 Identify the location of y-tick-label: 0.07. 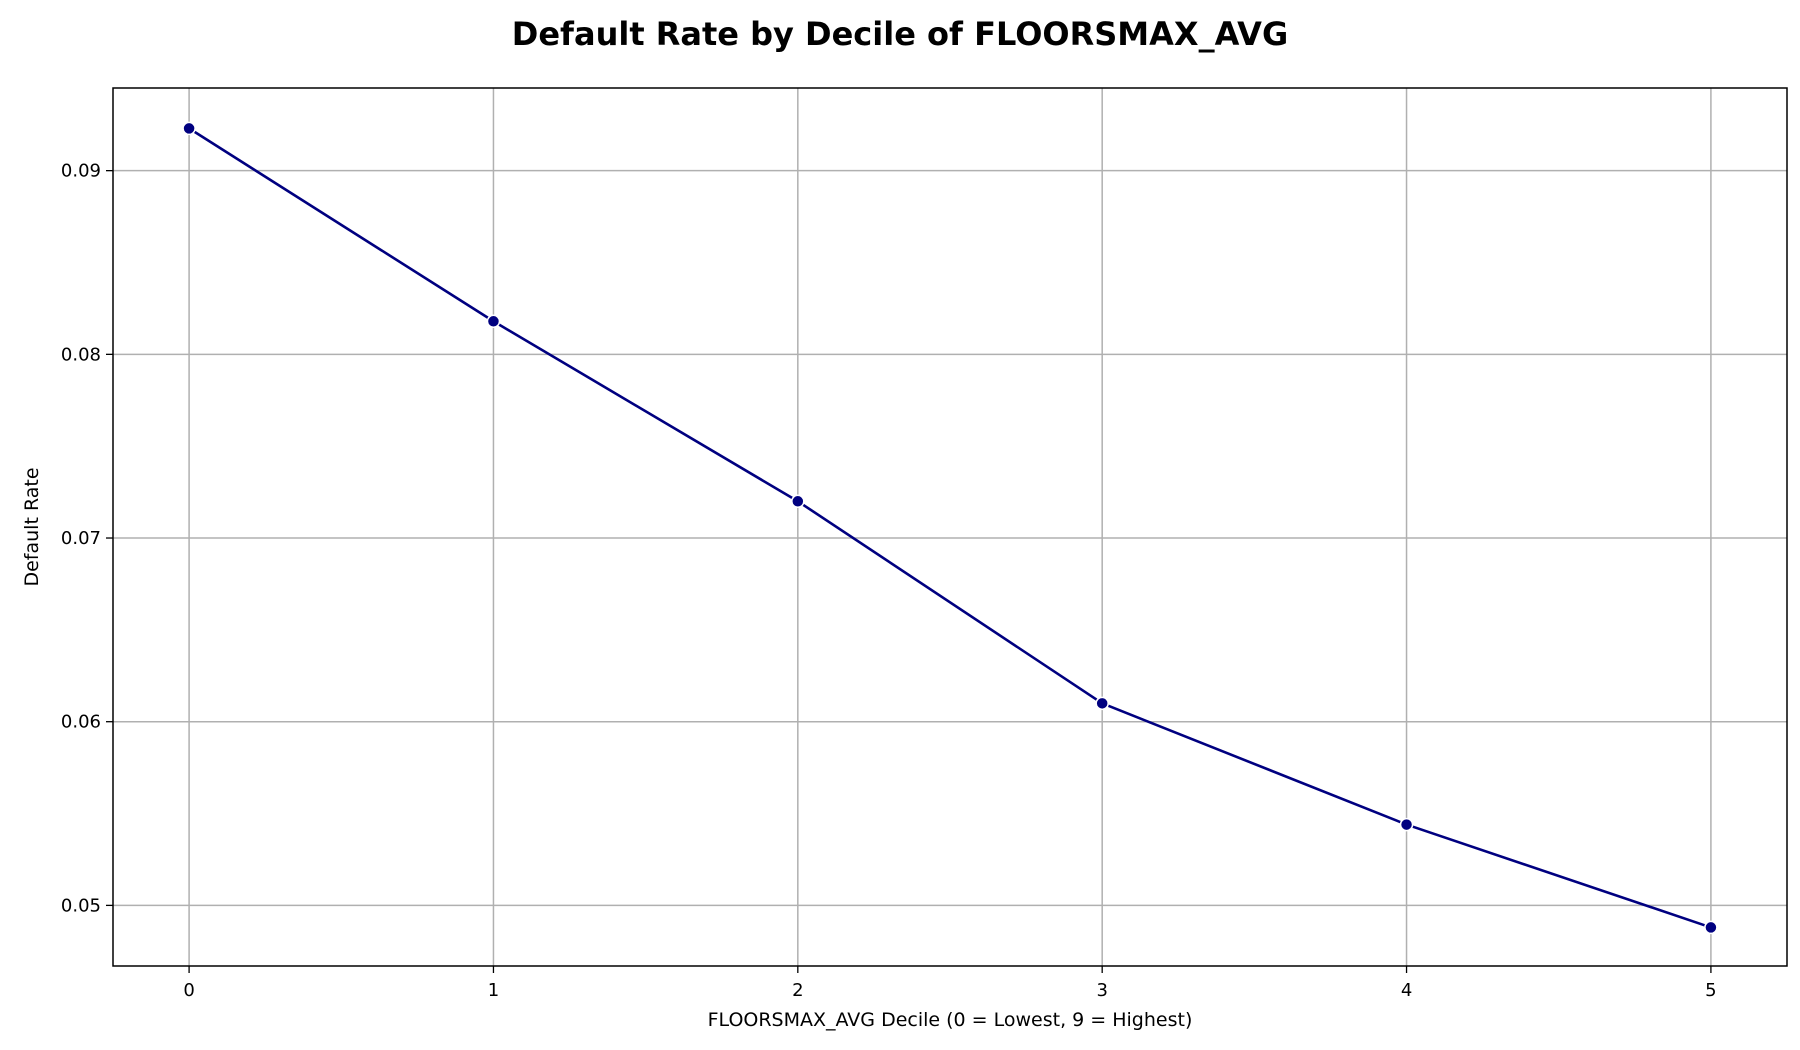
(81, 538).